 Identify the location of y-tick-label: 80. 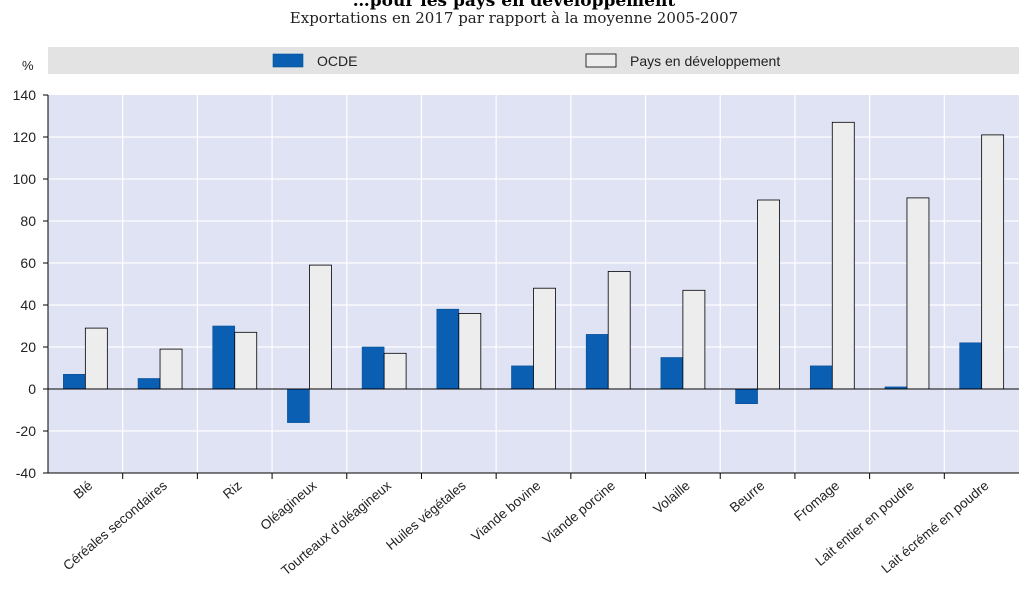
(28, 221).